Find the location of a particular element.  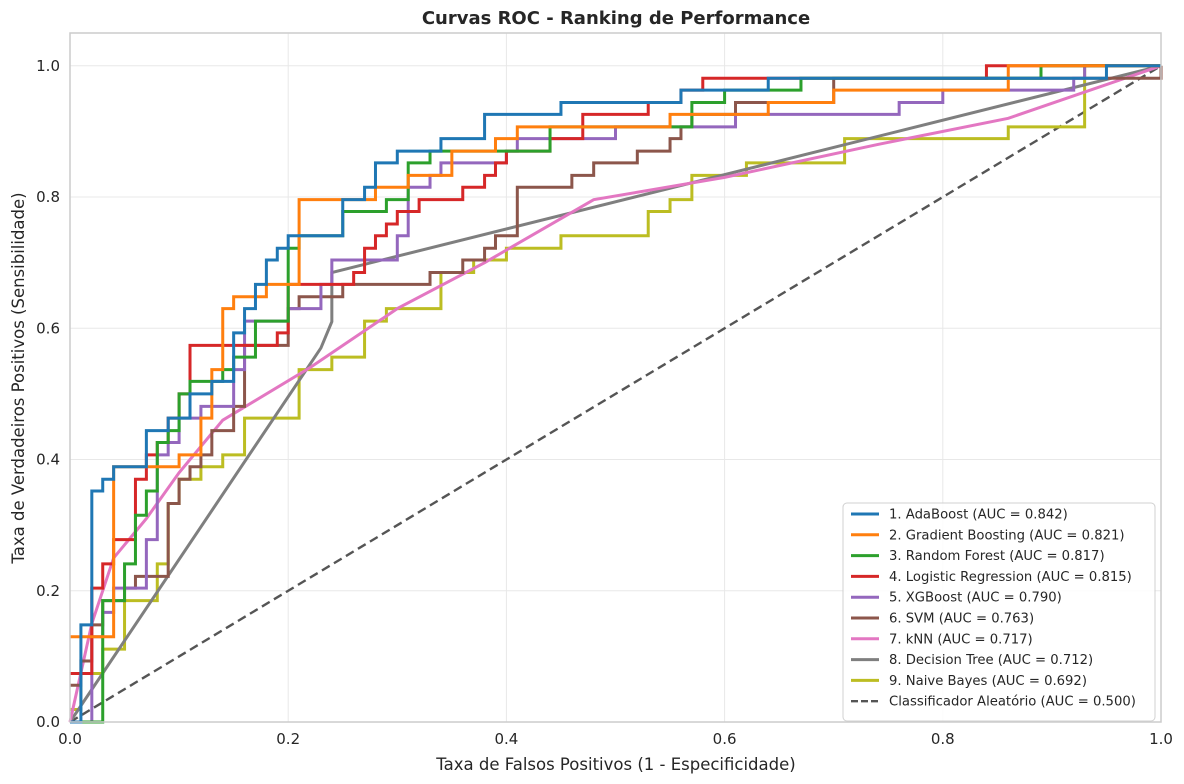

x-tick-label: 0.4 is located at coordinates (506, 739).